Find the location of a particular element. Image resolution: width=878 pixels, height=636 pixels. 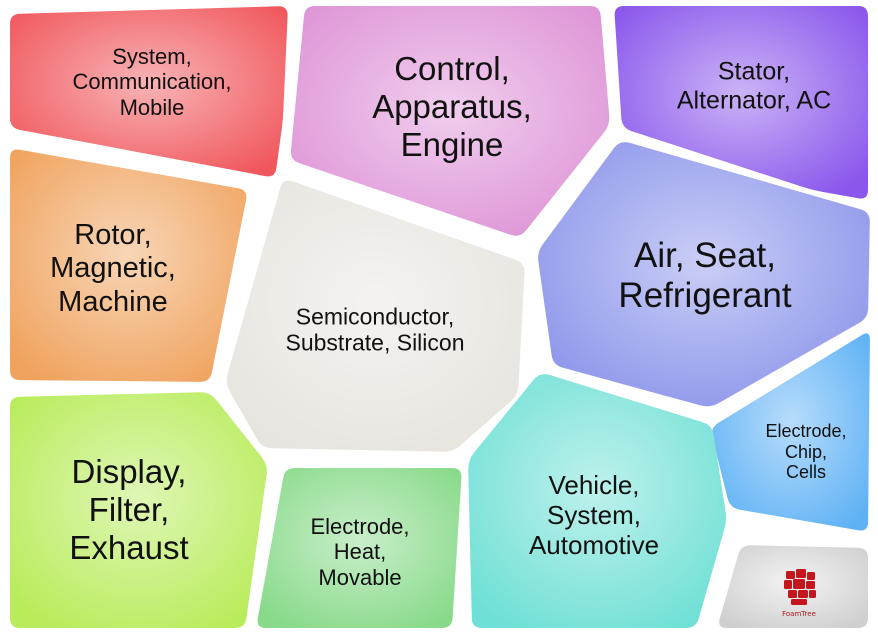

cell-label-rotor: Rotor,Magnetic,Machine is located at coordinates (113, 269).